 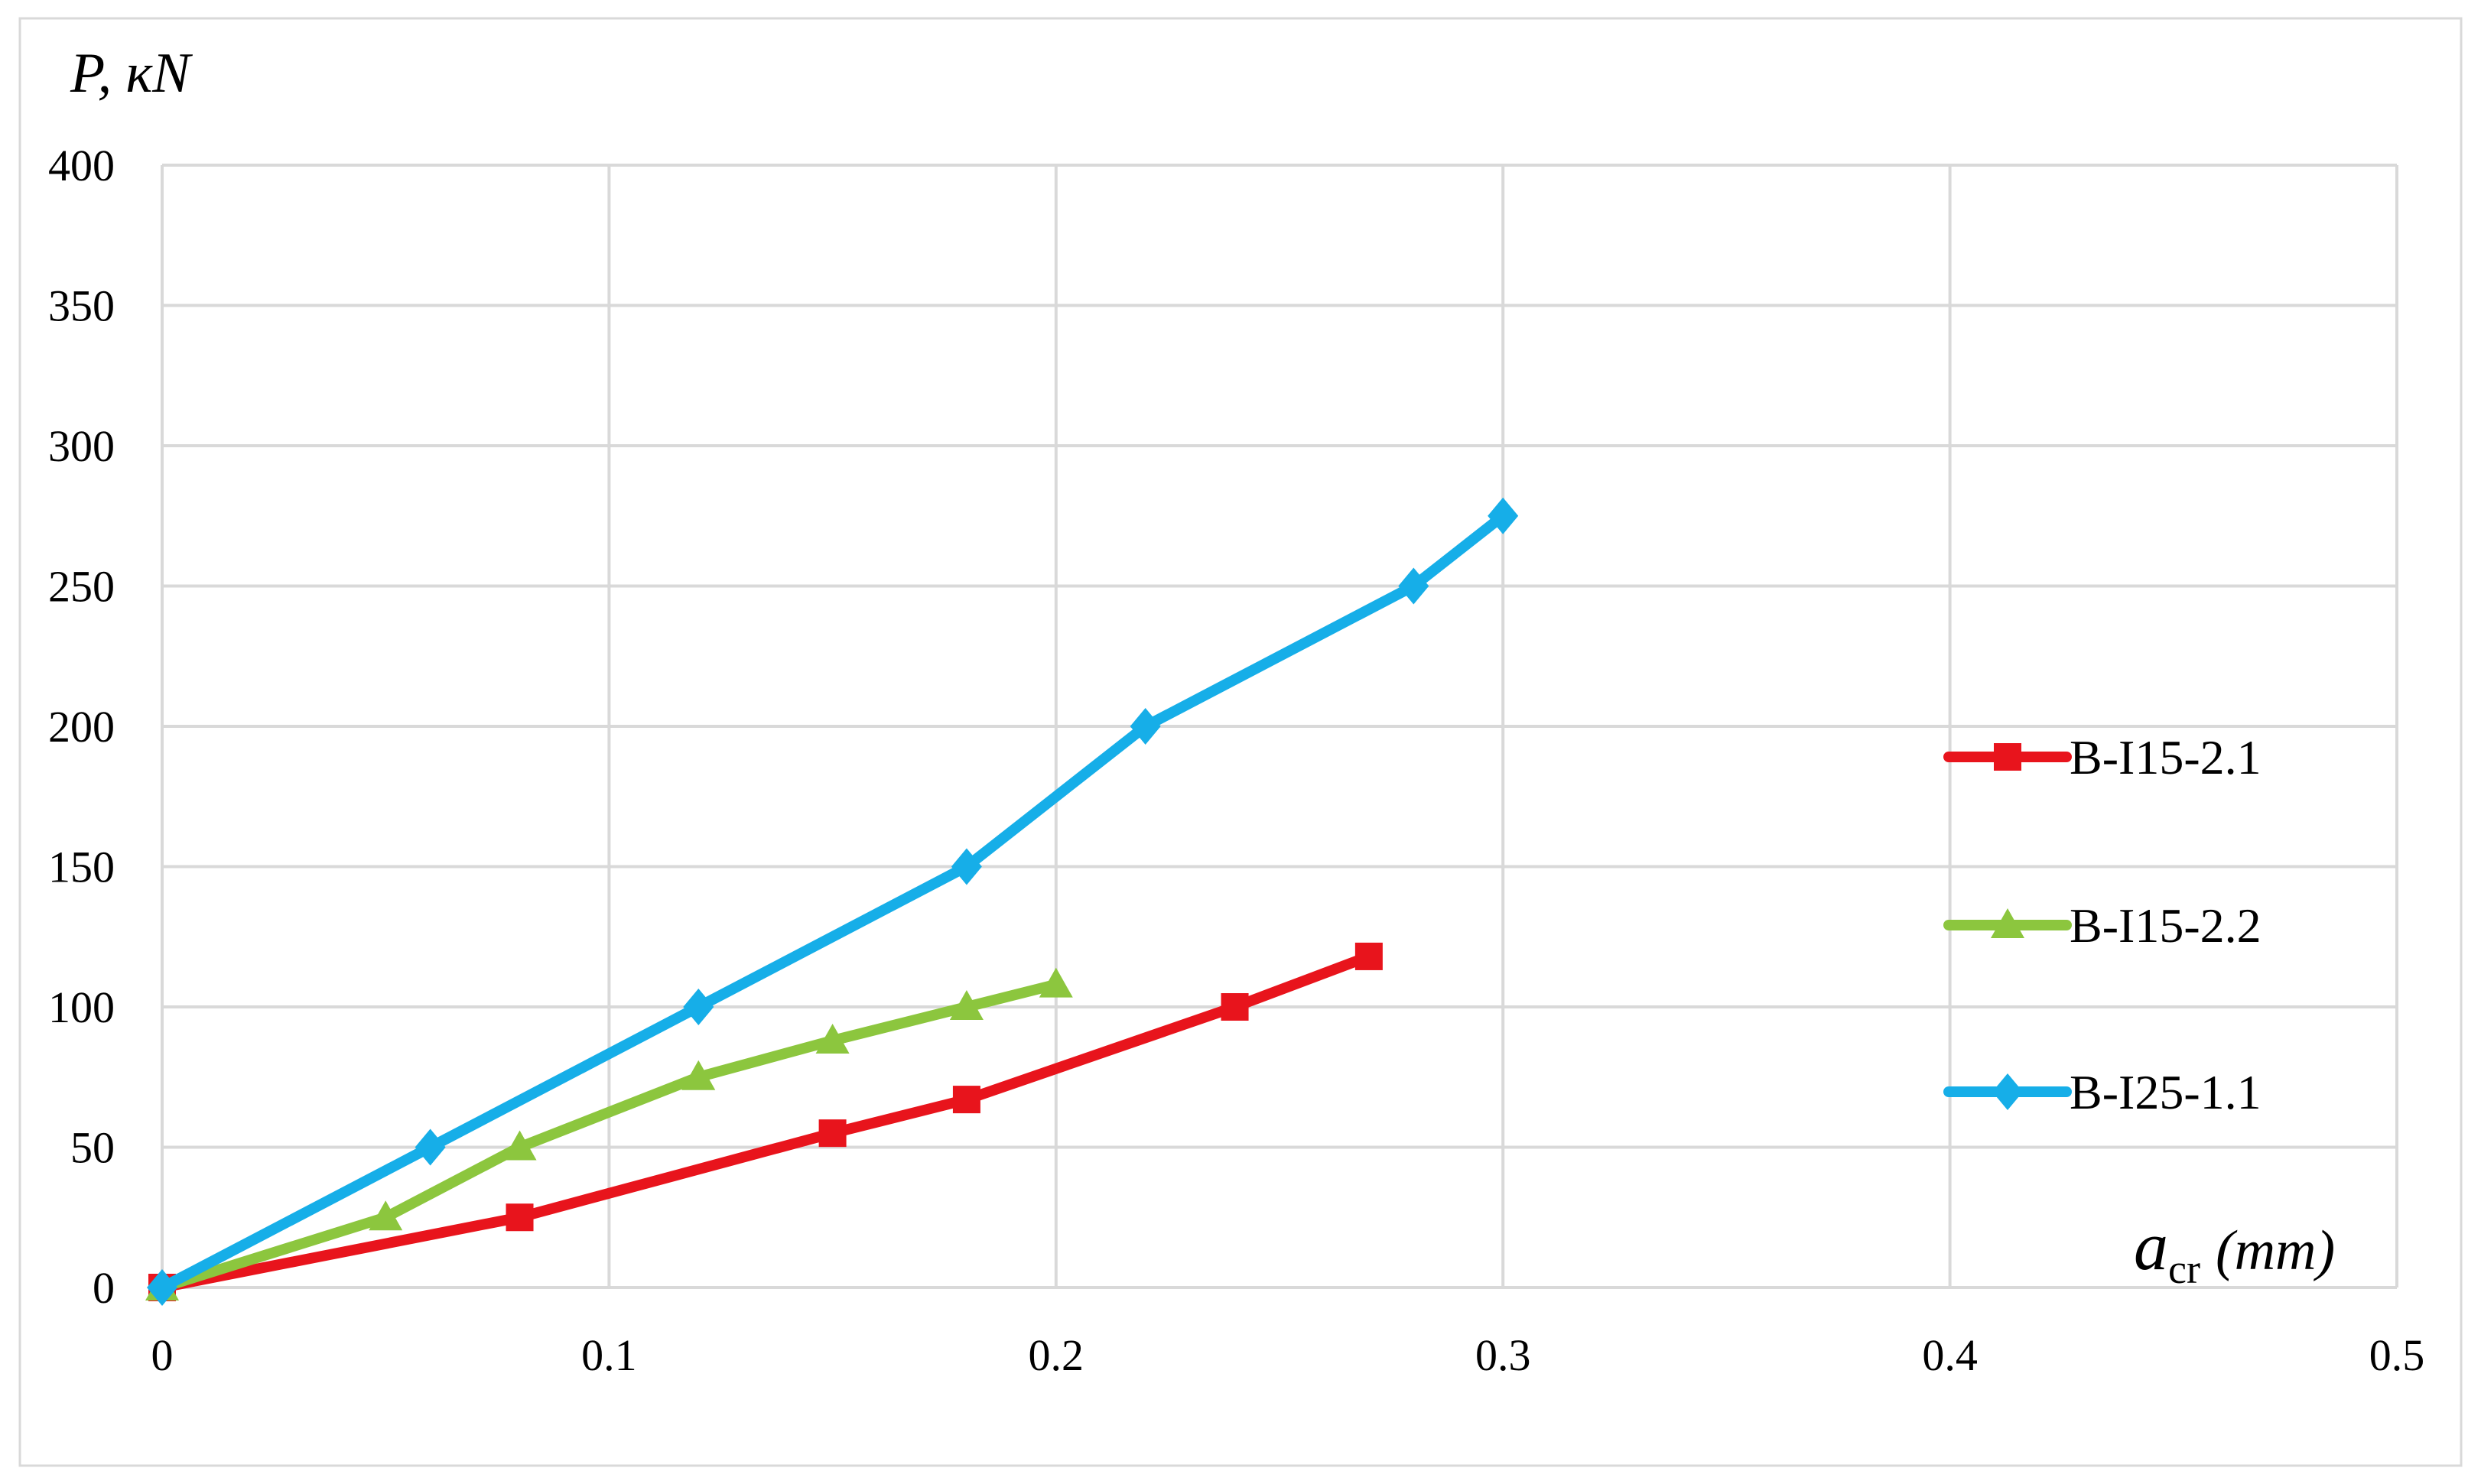 I want to click on series-line, so click(x=765, y=1121).